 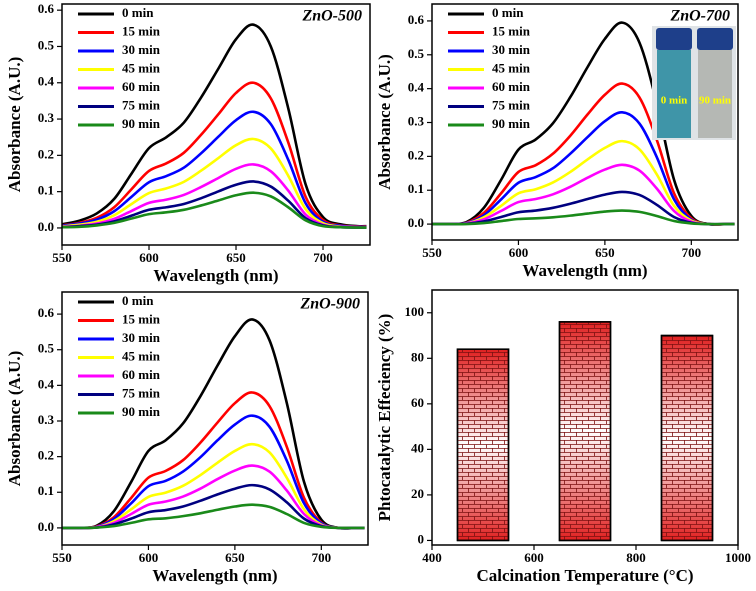 What do you see at coordinates (415, 311) in the screenshot?
I see `y-tick-label: 100` at bounding box center [415, 311].